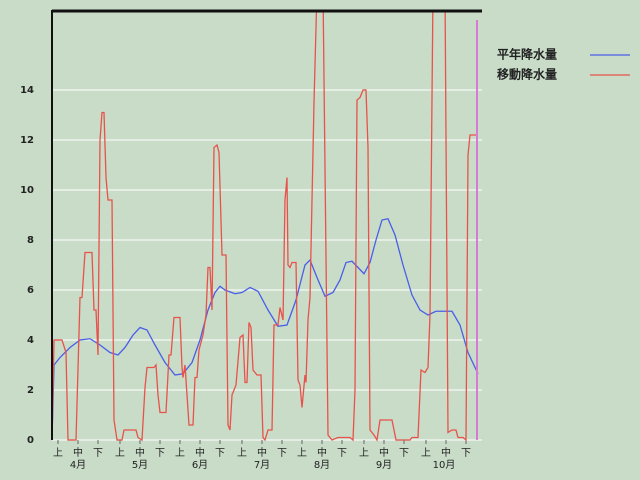 The image size is (640, 480). I want to click on y-tick-label: 12, so click(27, 140).